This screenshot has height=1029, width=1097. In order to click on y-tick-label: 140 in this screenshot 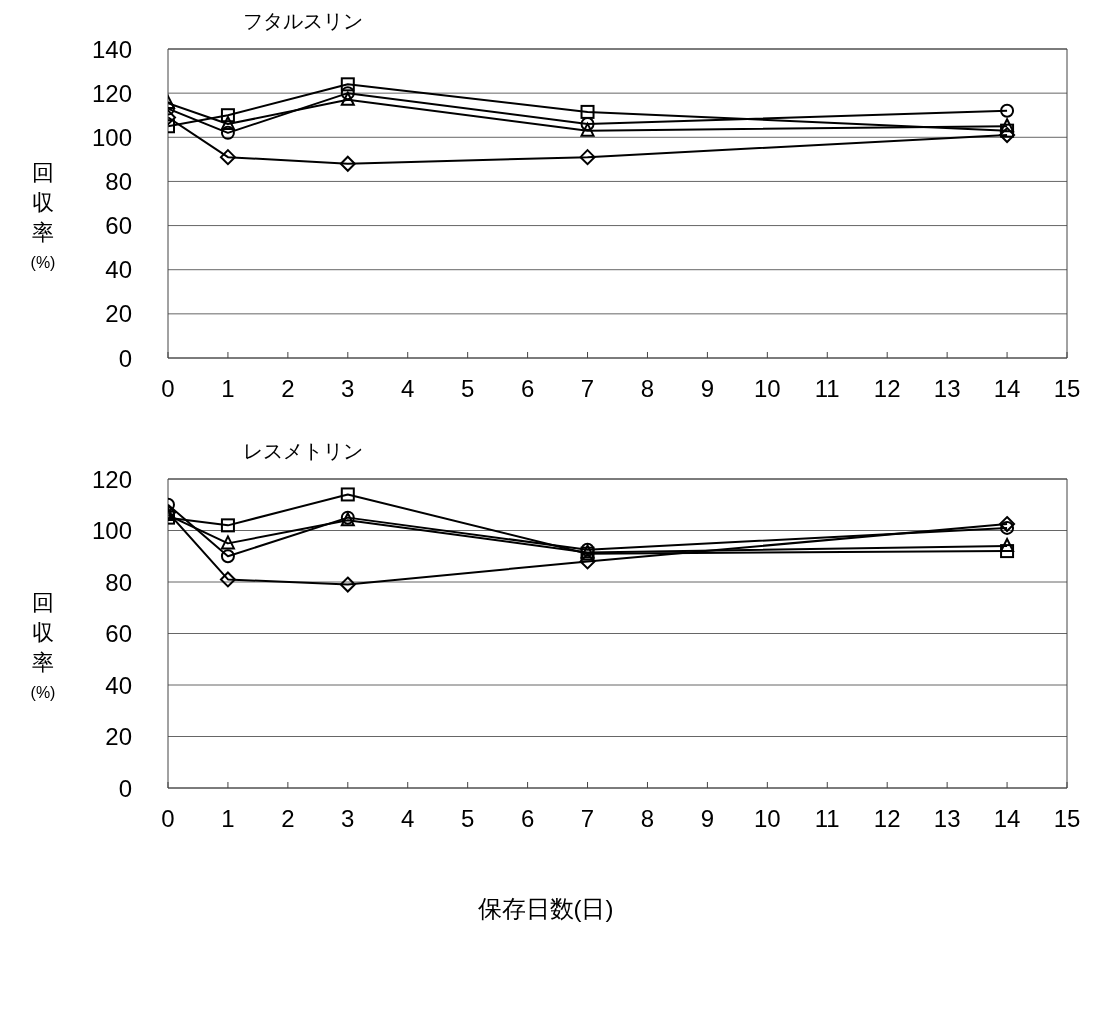, I will do `click(111, 49)`.